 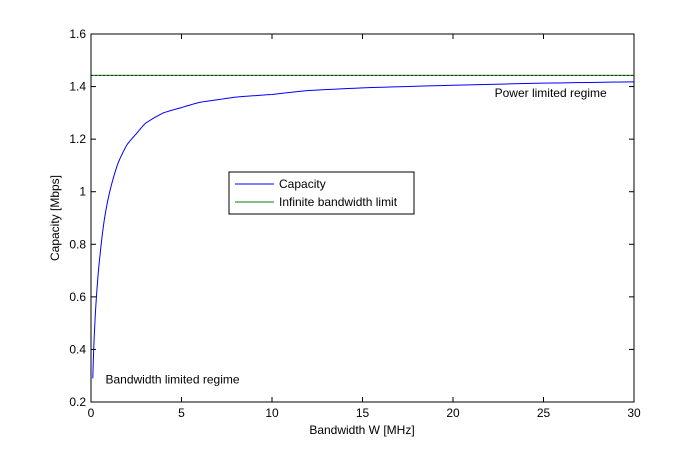 I want to click on x-tick-label: 25, so click(x=544, y=413).